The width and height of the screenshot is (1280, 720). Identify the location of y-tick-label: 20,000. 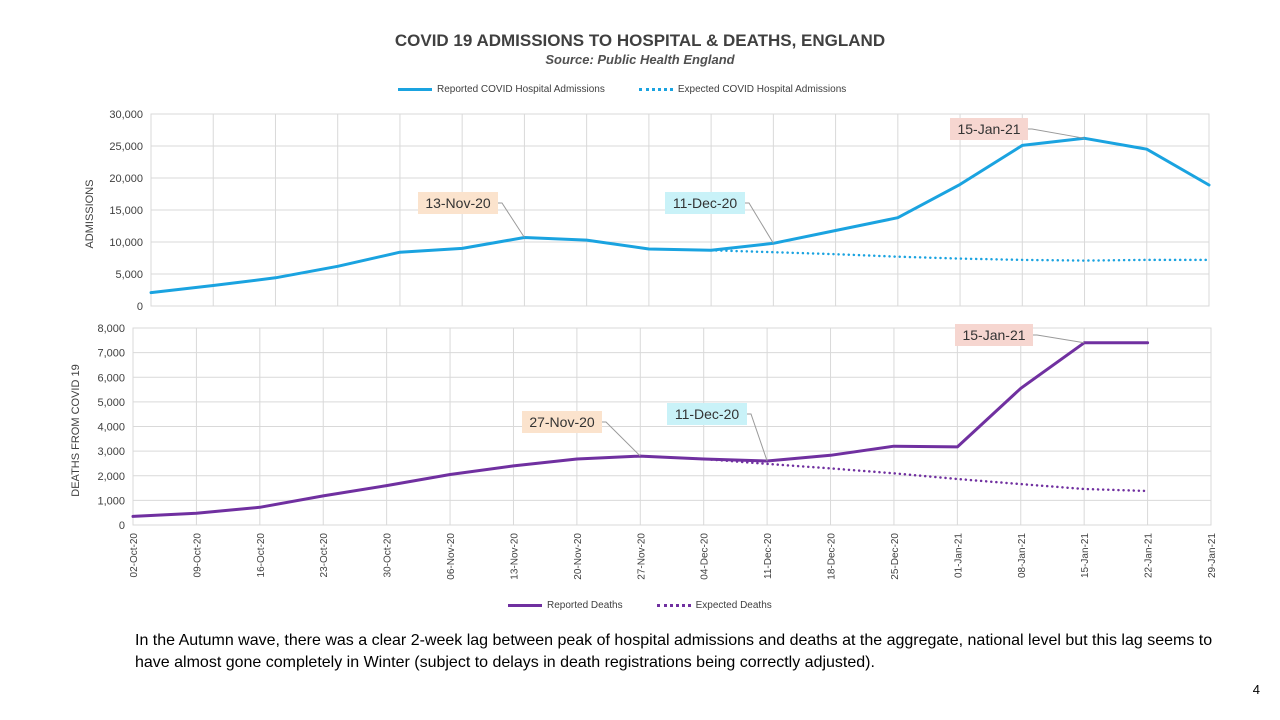
(126, 179).